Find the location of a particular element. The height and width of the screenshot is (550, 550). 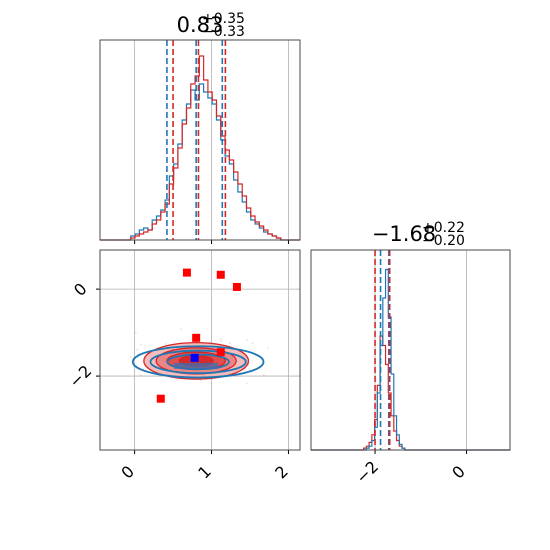

marginal-y-quantiles is located at coordinates (382, 350).